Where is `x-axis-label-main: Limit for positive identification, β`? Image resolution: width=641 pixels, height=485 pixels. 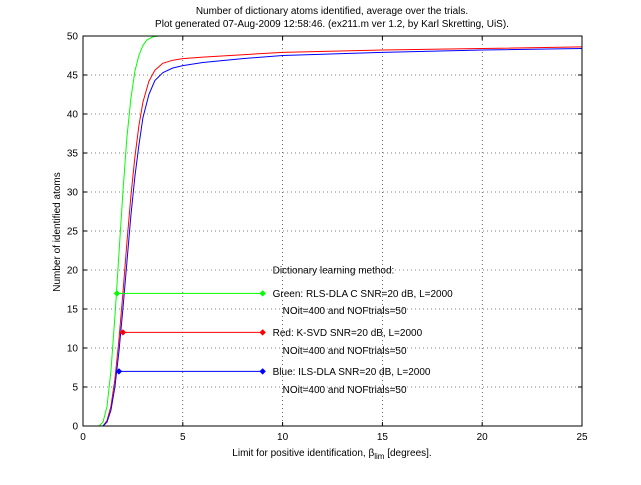 x-axis-label-main: Limit for positive identification, β is located at coordinates (303, 453).